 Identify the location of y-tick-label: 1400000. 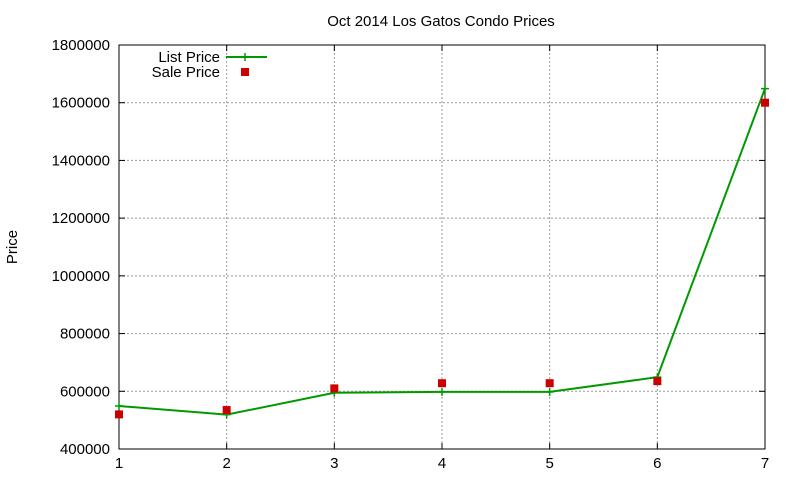
(81, 160).